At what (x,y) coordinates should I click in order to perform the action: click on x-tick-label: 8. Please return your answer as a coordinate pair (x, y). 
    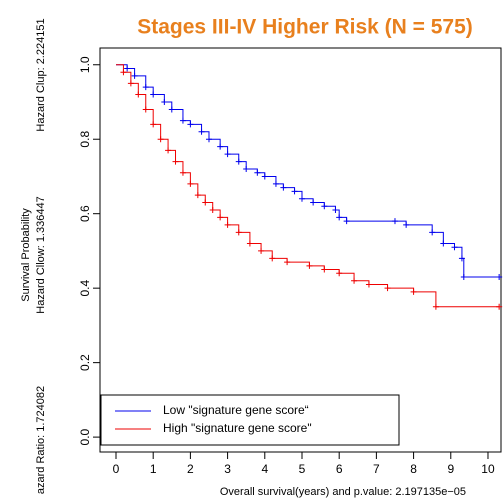
    Looking at the image, I should click on (413, 469).